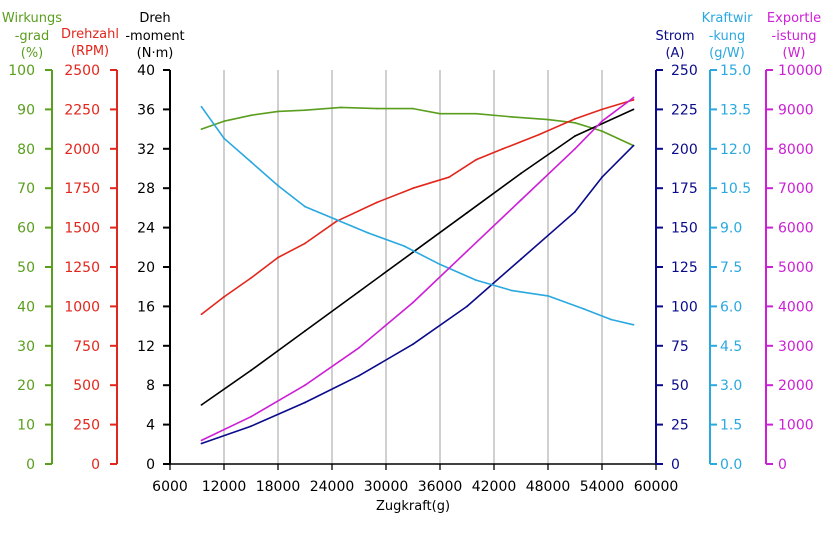 This screenshot has height=560, width=840. What do you see at coordinates (796, 268) in the screenshot?
I see `power-tick-label: 5000` at bounding box center [796, 268].